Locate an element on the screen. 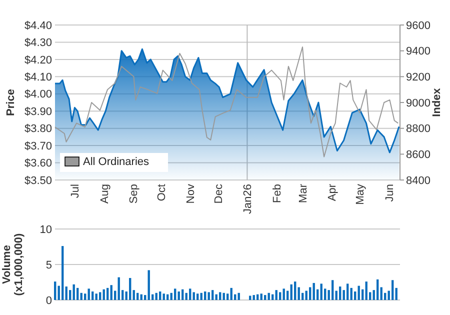 This screenshot has height=315, width=450. y-axis-title: Volume (x1,000,000) is located at coordinates (13, 264).